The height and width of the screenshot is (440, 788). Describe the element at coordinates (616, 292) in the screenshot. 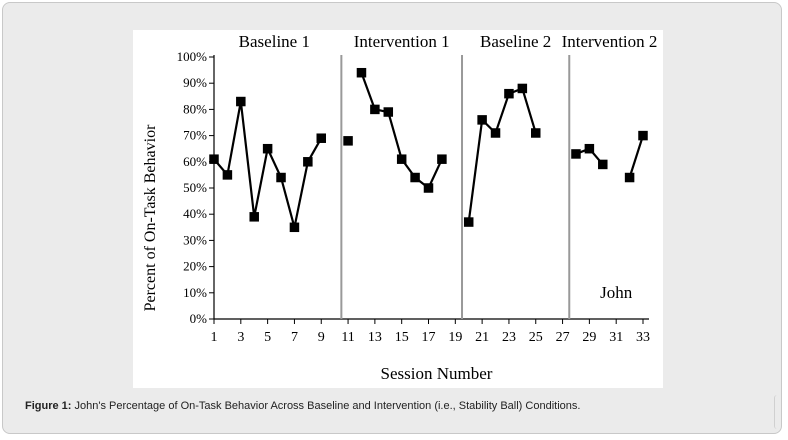

I see `participant-annotation: John` at that location.